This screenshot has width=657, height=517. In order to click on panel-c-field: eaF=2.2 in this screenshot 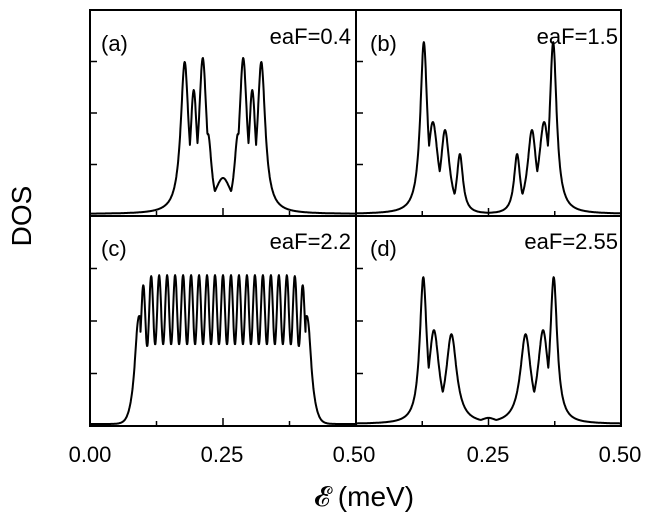, I will do `click(310, 241)`.